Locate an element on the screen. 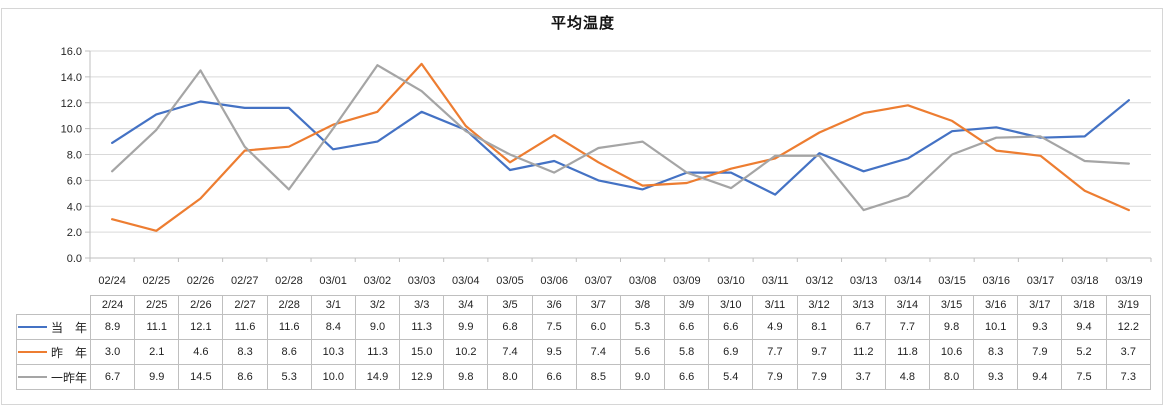 This screenshot has height=408, width=1166. svg-text: 03/04 is located at coordinates (466, 281).